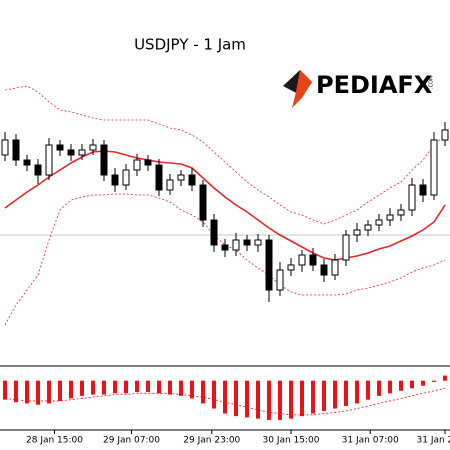 This screenshot has width=450, height=450. I want to click on x-tick-label: 30 Jan 15:00, so click(291, 441).